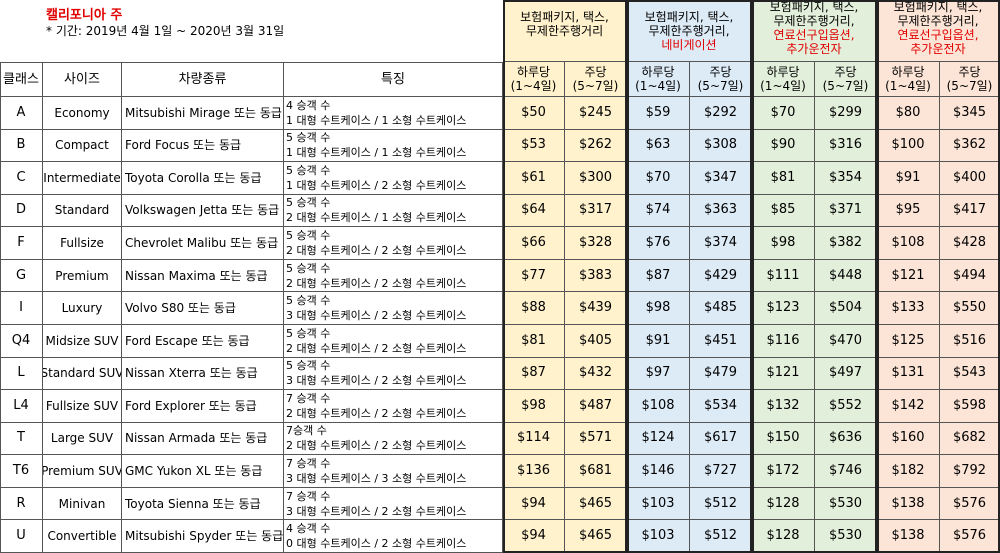 The width and height of the screenshot is (1000, 553). What do you see at coordinates (196, 438) in the screenshot?
I see `vehicle-text: Nissan Armada 또는 동급` at bounding box center [196, 438].